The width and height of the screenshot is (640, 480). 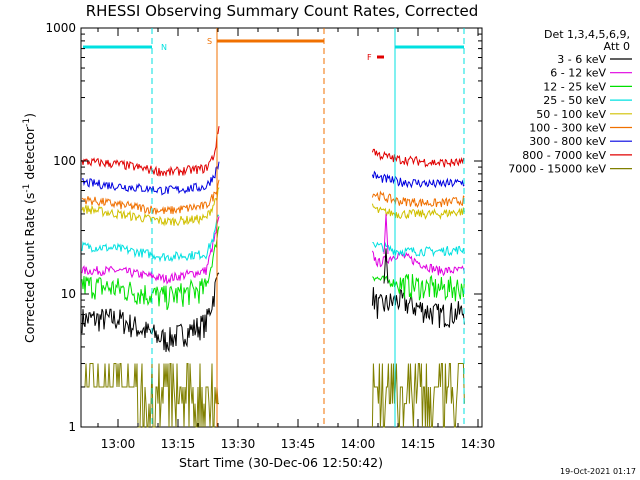 What do you see at coordinates (27, 122) in the screenshot?
I see `y-axis-label-sup2: -1` at bounding box center [27, 122].